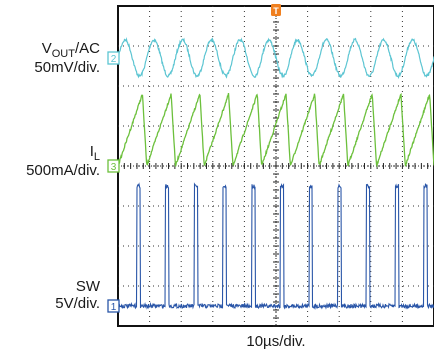 This screenshot has width=434, height=360. I want to click on channel-marker-number: 2, so click(114, 59).